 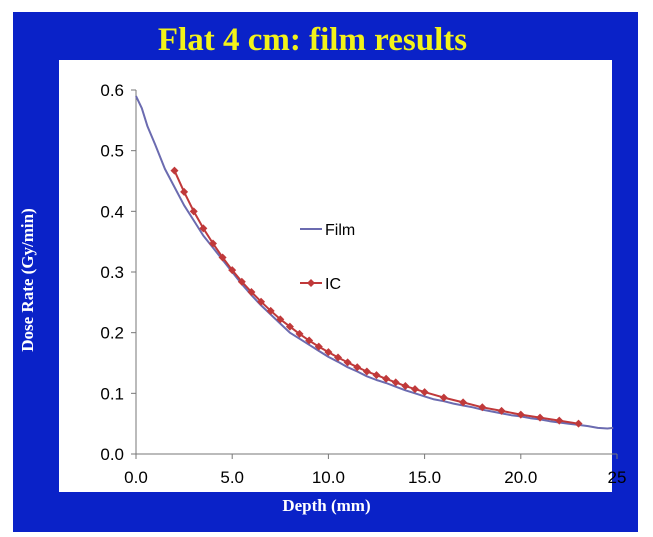 I want to click on chart-title: Flat 4 cm: film results, so click(x=312, y=40).